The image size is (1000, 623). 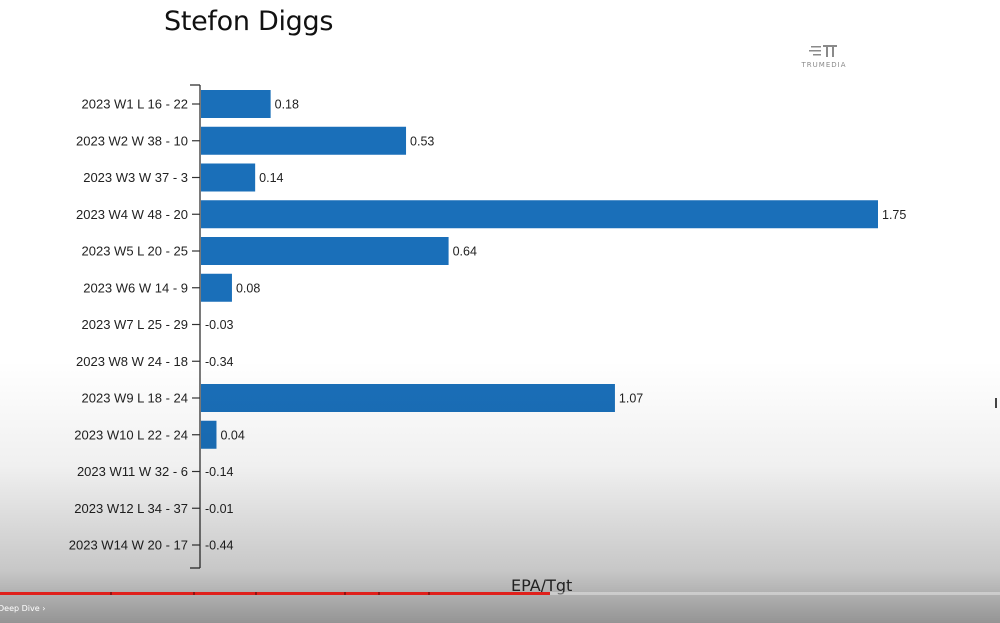 What do you see at coordinates (219, 362) in the screenshot?
I see `value-label: -0.34` at bounding box center [219, 362].